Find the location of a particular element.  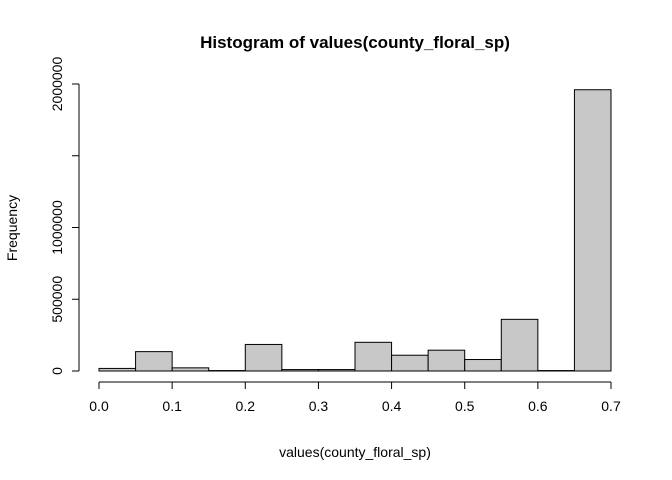

x-tick-label: 0.1 is located at coordinates (172, 406).